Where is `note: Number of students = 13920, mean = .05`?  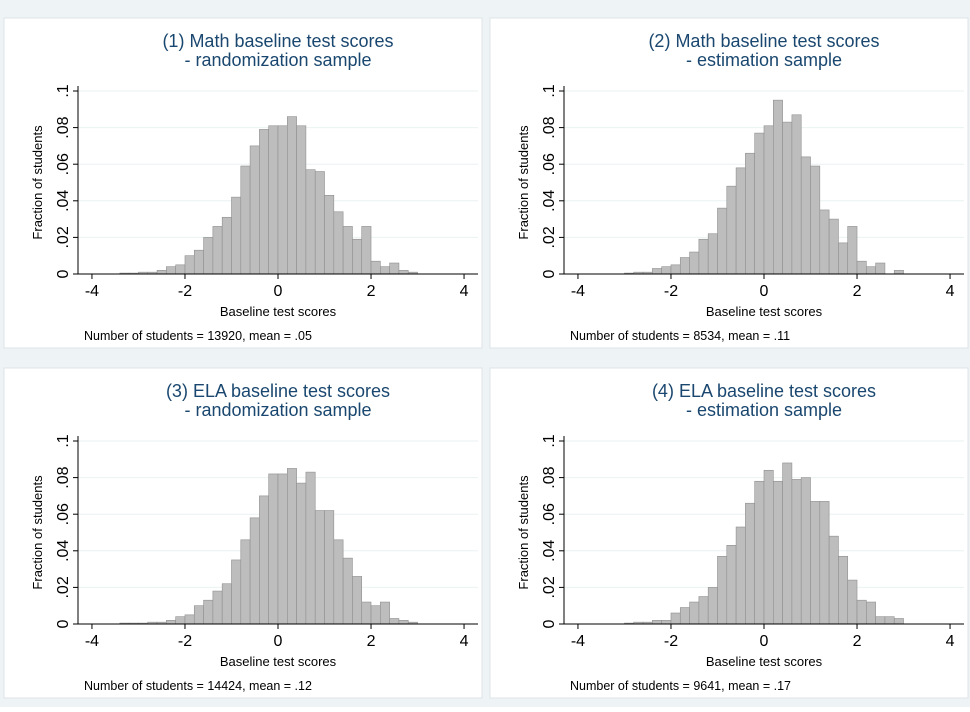
note: Number of students = 13920, mean = .05 is located at coordinates (198, 336).